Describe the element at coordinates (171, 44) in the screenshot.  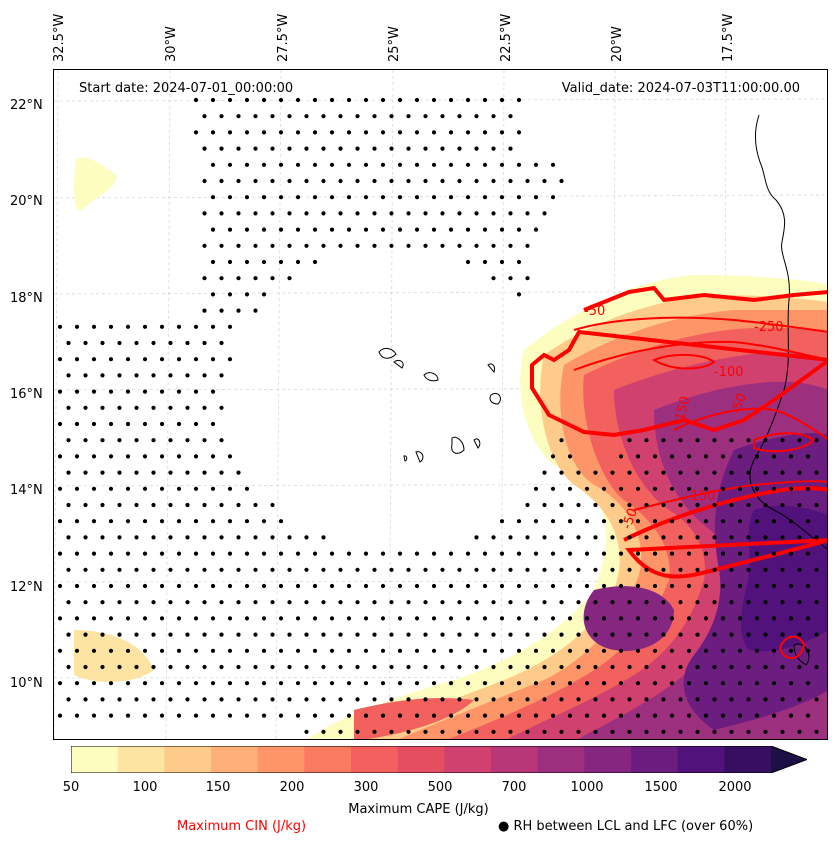
I see `lon-label-30w: 30°W` at that location.